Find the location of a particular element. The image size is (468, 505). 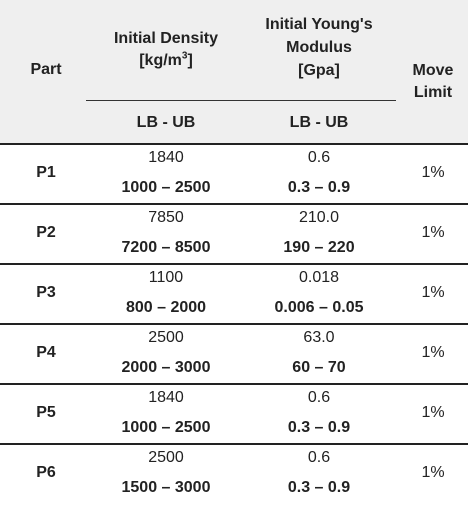

part-label: P4 is located at coordinates (46, 352).